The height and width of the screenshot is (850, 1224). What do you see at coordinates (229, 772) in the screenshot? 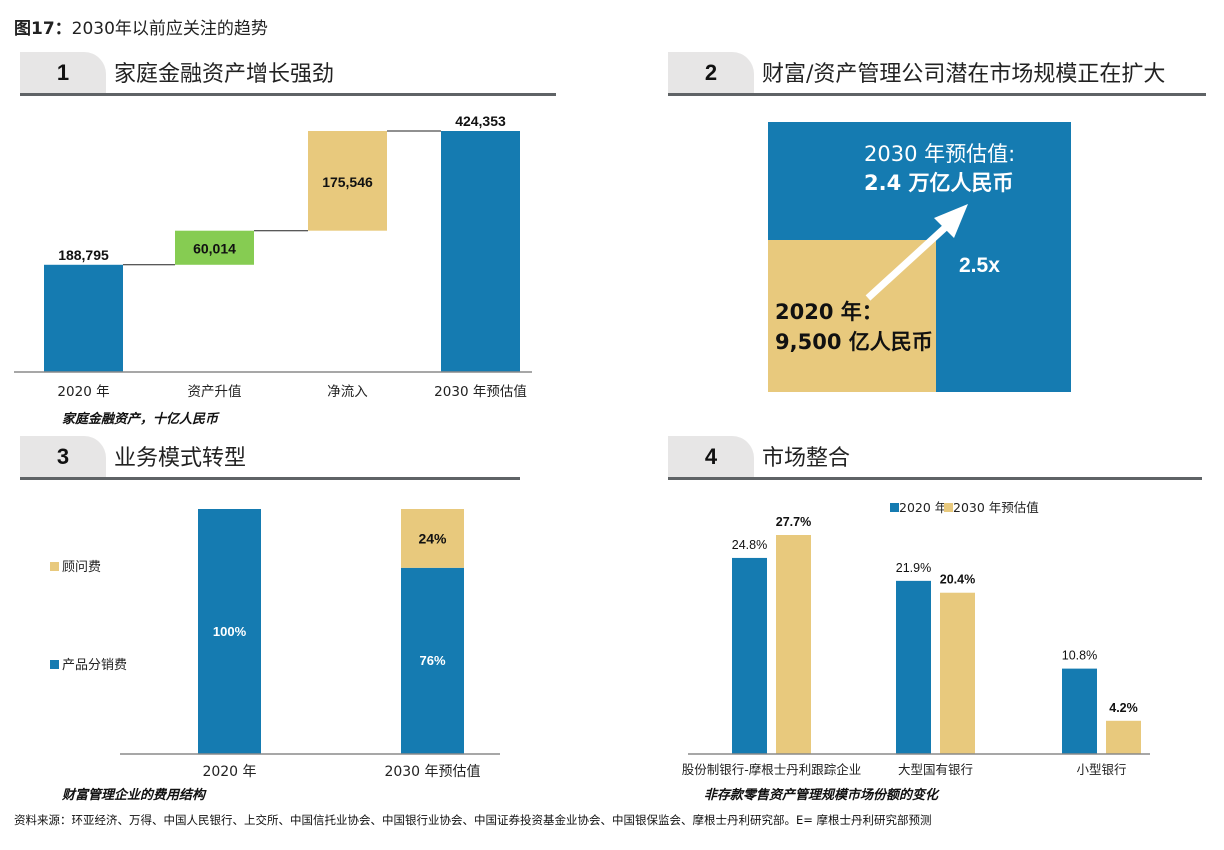
I see `stacked-tick-label: 2020 年` at bounding box center [229, 772].